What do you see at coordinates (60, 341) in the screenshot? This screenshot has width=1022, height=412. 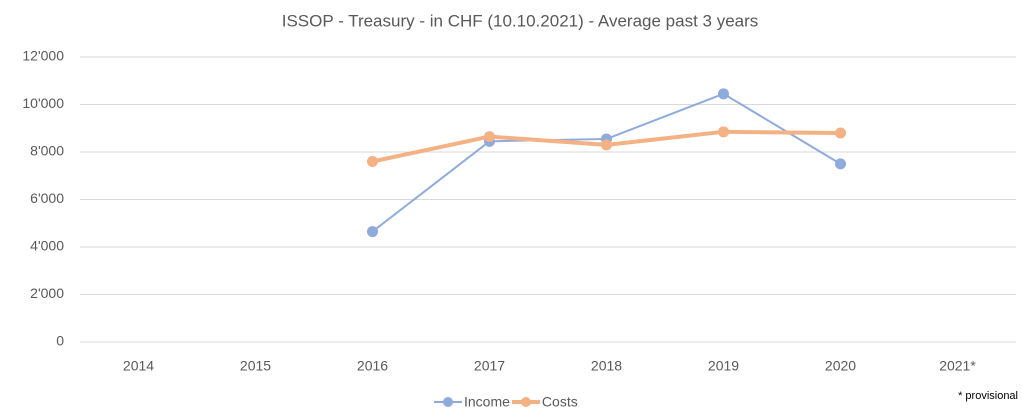 I see `y-tick-label: 0` at bounding box center [60, 341].